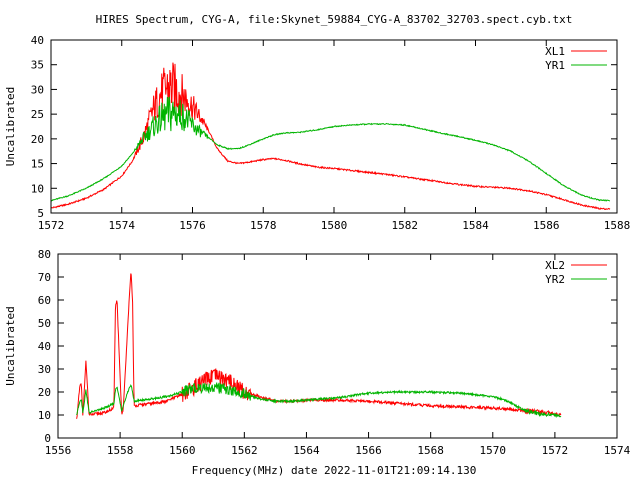  What do you see at coordinates (40, 213) in the screenshot?
I see `y-tick-label: 5` at bounding box center [40, 213].